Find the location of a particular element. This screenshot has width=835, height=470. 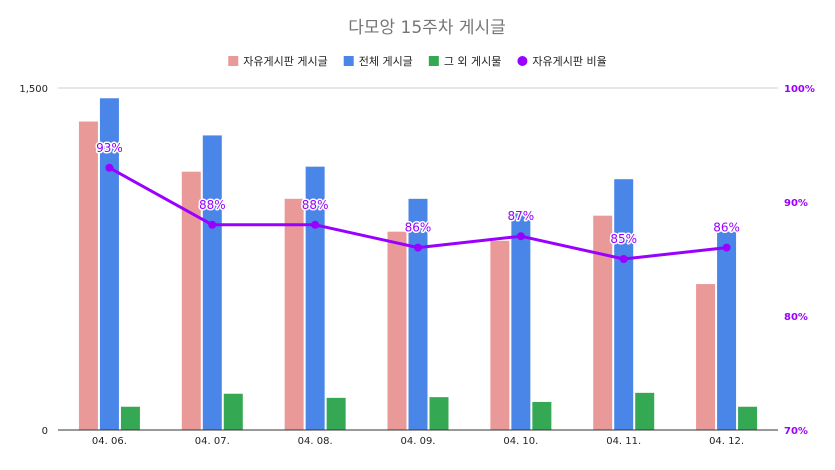

y-left-tick-label: 1,500 is located at coordinates (33, 89).